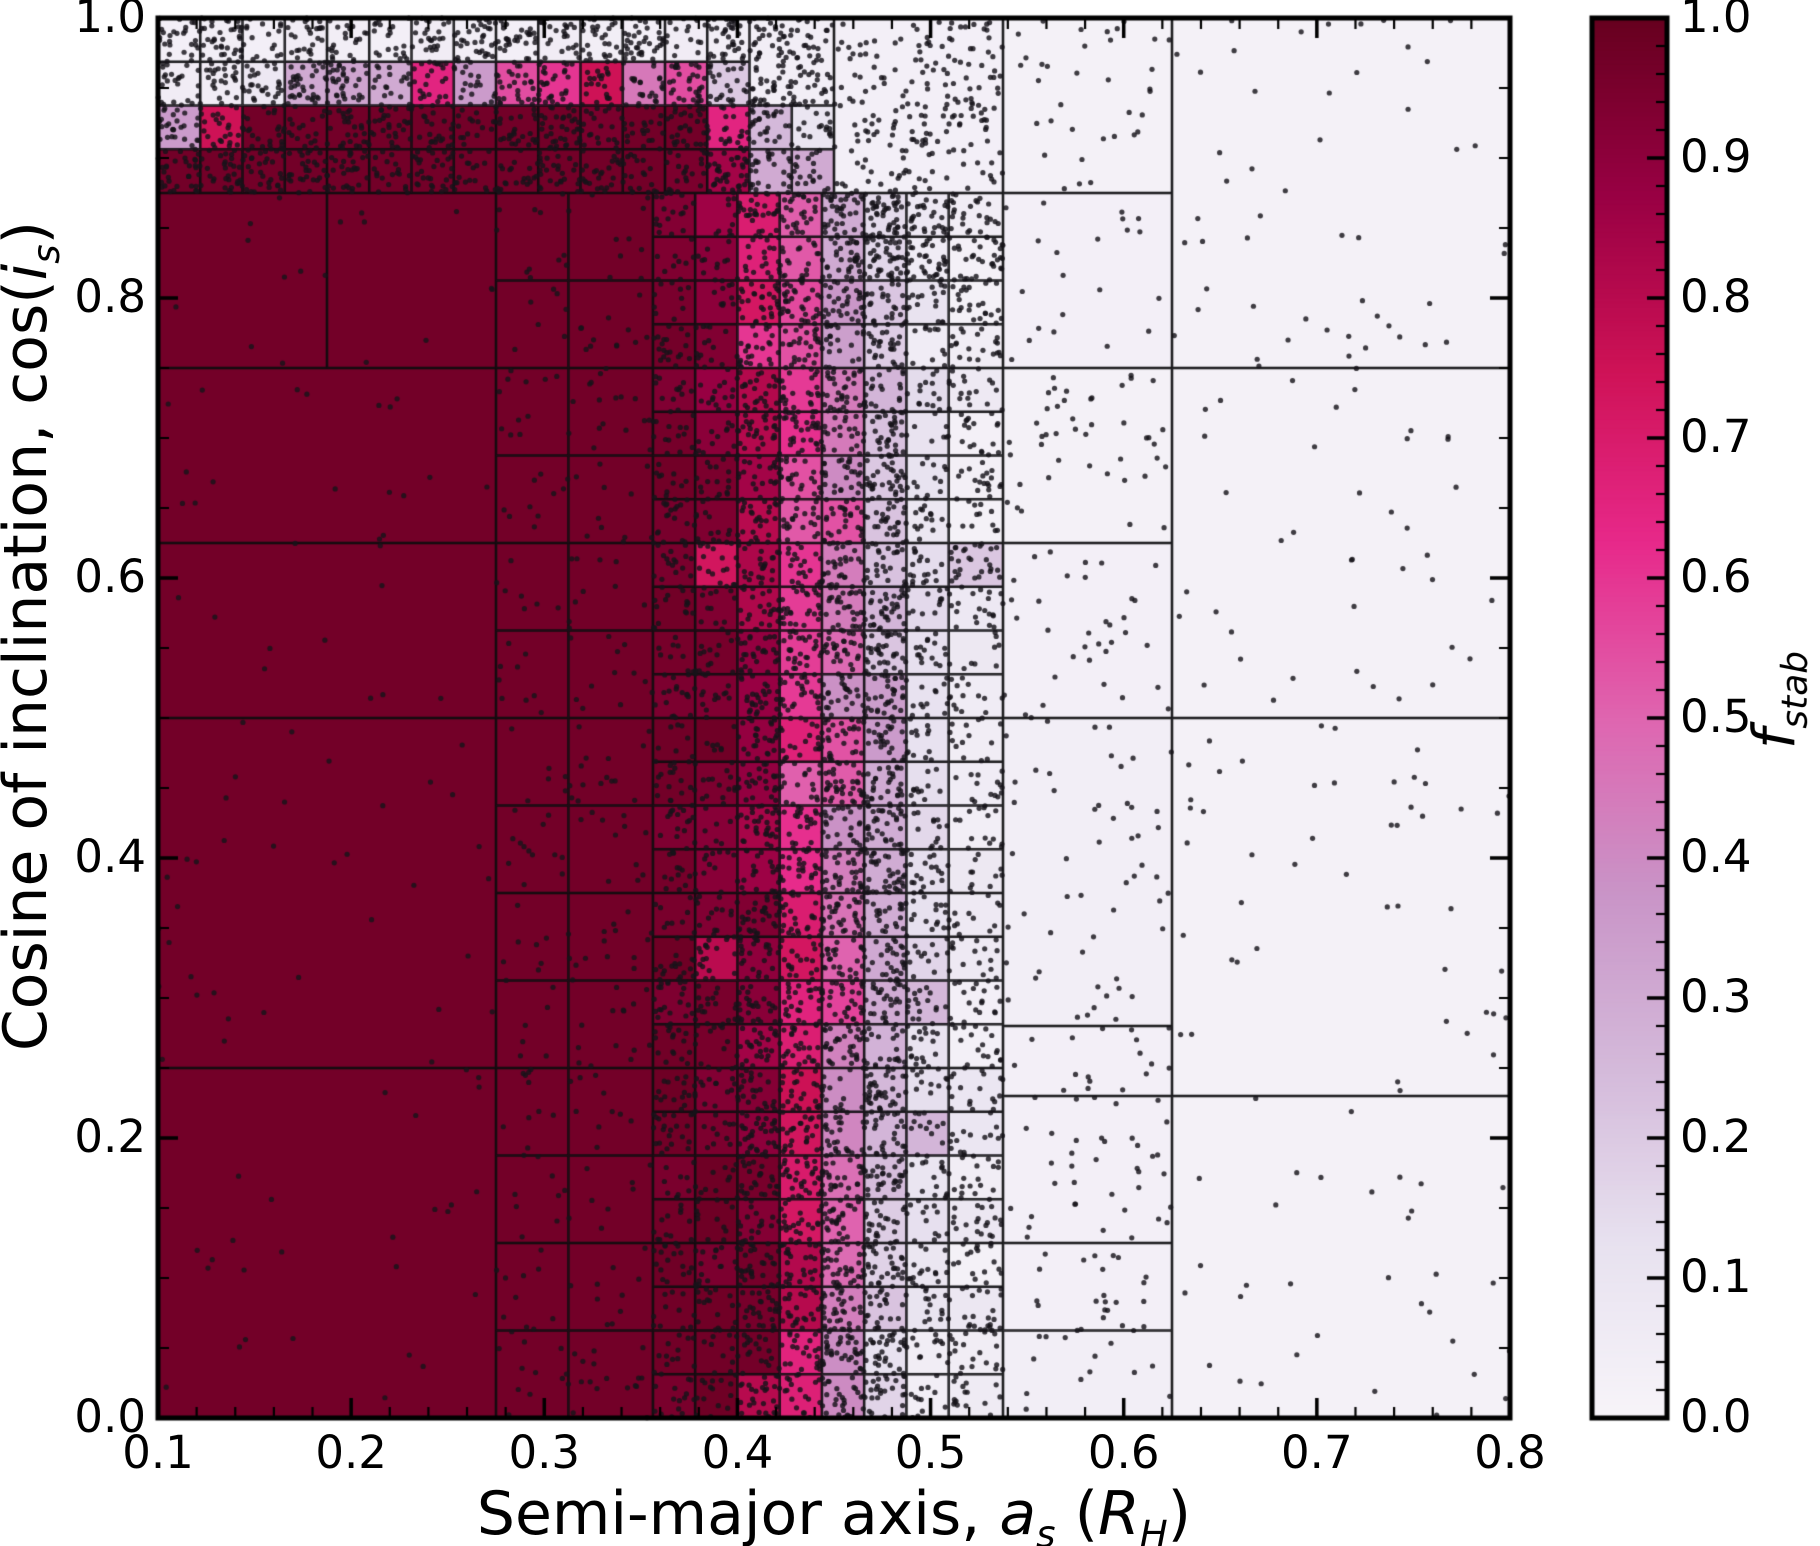 This screenshot has height=1546, width=1820. What do you see at coordinates (1795, 689) in the screenshot?
I see `colorbar-label-sub: stab` at bounding box center [1795, 689].